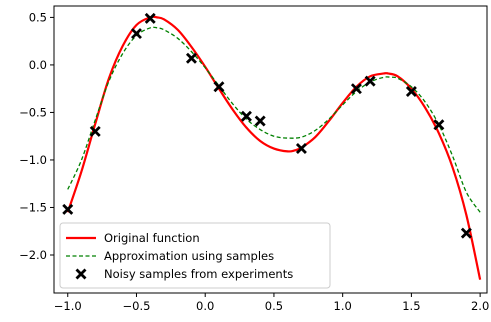 This screenshot has width=491, height=322. I want to click on x-tick-label: 0.0, so click(205, 306).